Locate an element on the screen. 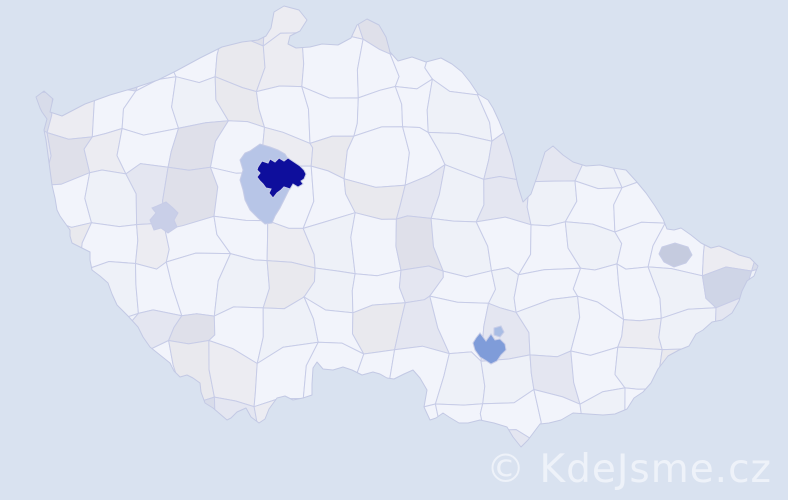 The height and width of the screenshot is (500, 788). brno-district is located at coordinates (489, 348).